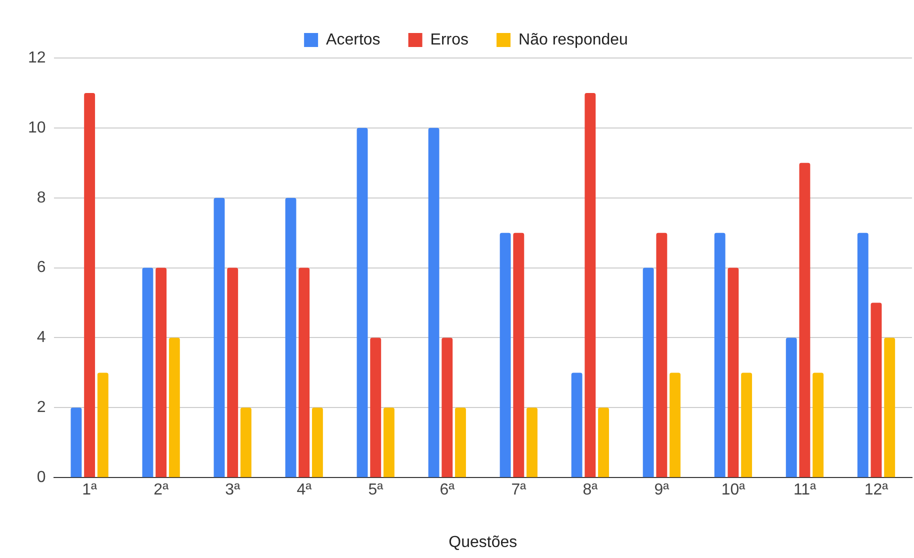 This screenshot has height=558, width=914. Describe the element at coordinates (483, 542) in the screenshot. I see `x-axis-title: Questões` at that location.